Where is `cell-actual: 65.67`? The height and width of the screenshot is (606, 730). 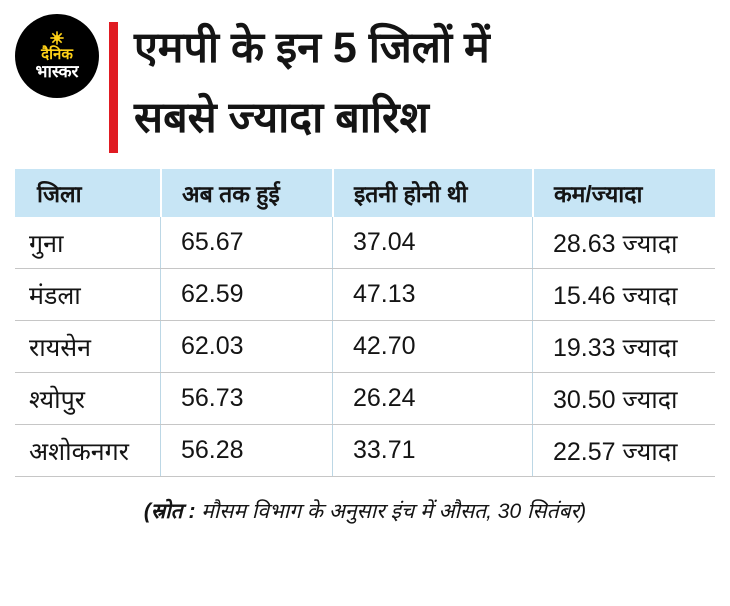 cell-actual: 65.67 is located at coordinates (246, 243).